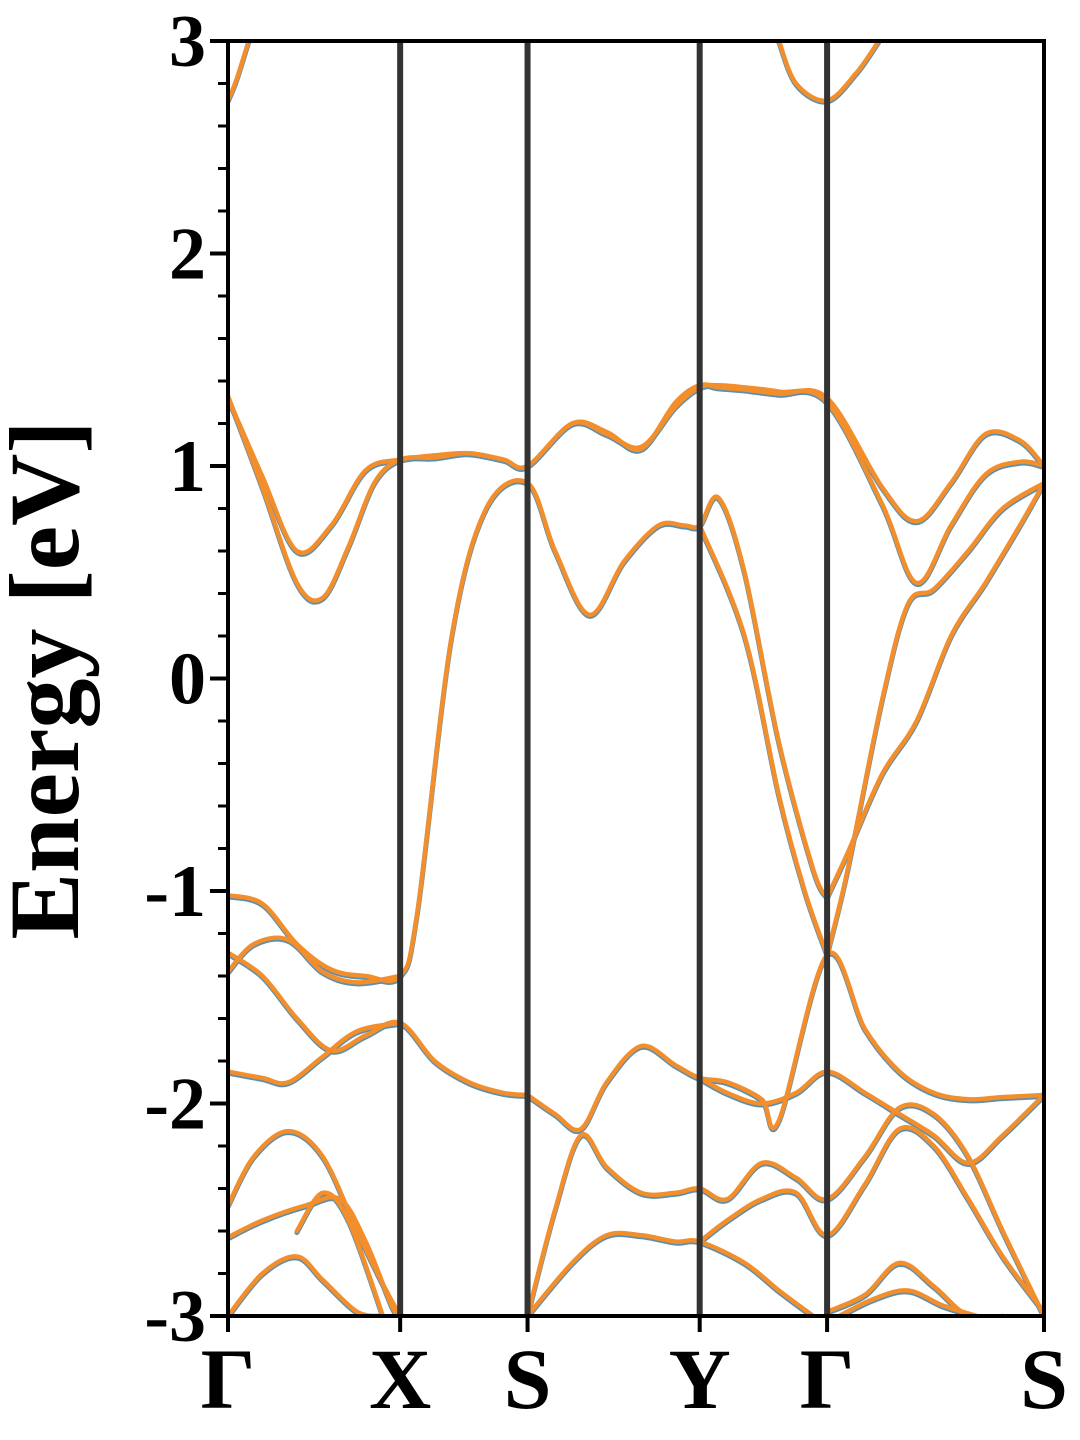  What do you see at coordinates (700, 1379) in the screenshot?
I see `x-tick-label: Y` at bounding box center [700, 1379].